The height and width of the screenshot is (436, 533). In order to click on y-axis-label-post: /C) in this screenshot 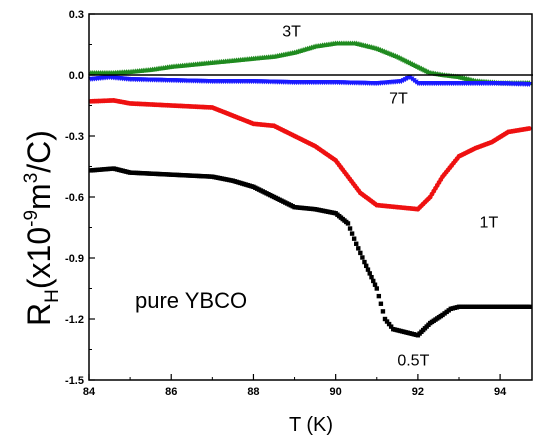, I will do `click(39, 151)`.